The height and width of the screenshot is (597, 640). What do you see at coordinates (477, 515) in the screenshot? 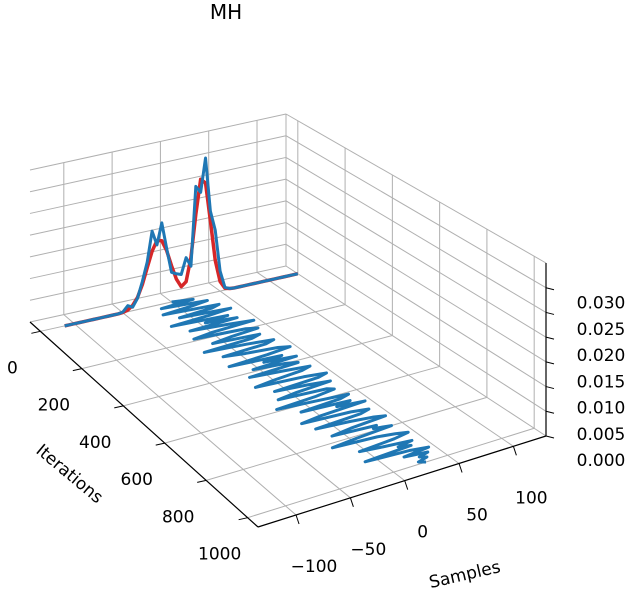
I see `samples-tick-label: 50` at bounding box center [477, 515].